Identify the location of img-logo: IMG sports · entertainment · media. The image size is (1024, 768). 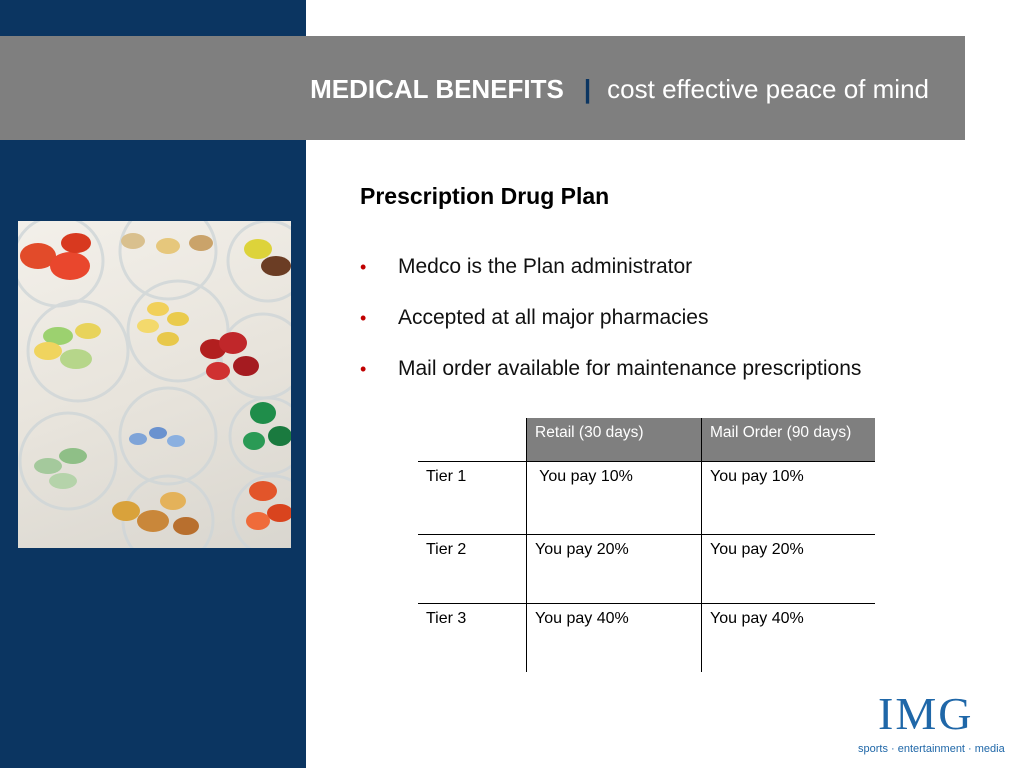
(933, 725).